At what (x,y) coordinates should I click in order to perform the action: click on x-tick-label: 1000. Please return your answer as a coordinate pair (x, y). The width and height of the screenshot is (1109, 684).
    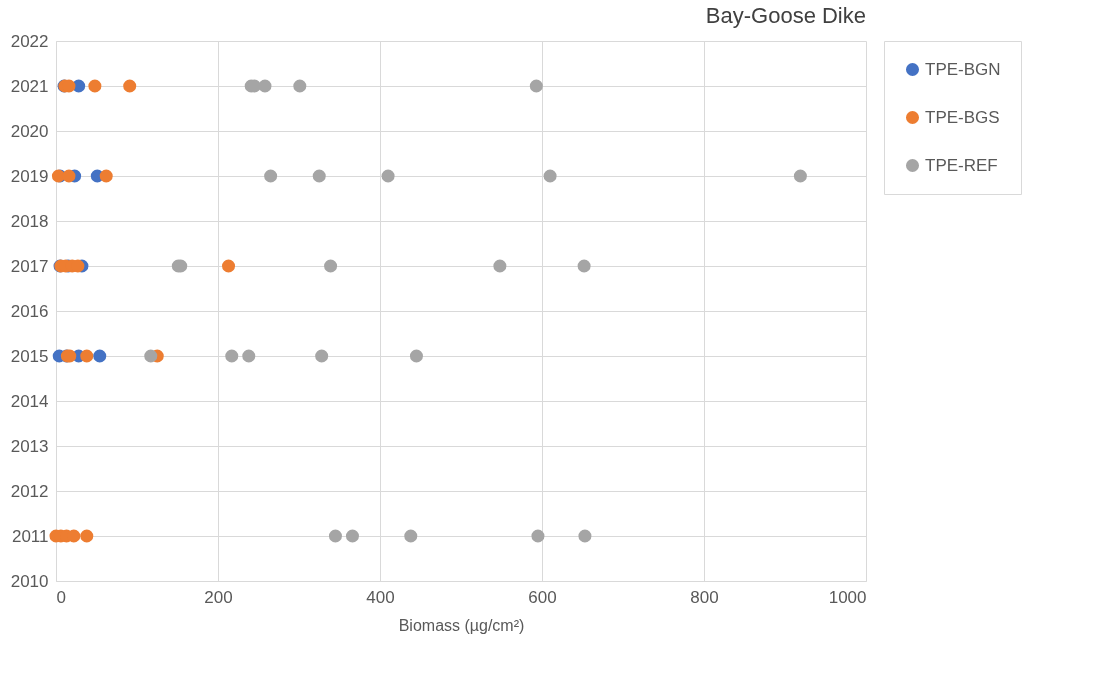
    Looking at the image, I should click on (847, 597).